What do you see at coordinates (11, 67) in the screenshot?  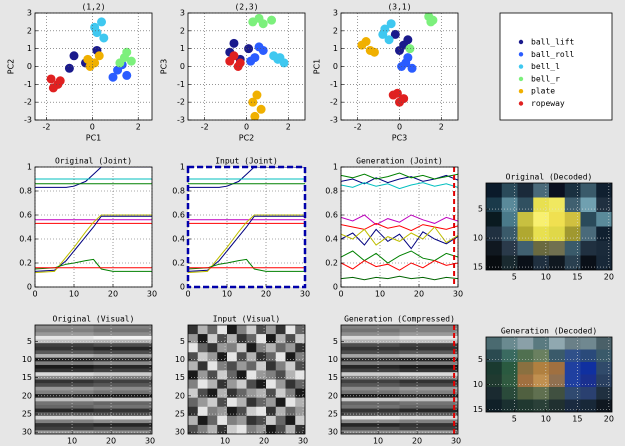 I see `y-axis-label: PC2` at bounding box center [11, 67].